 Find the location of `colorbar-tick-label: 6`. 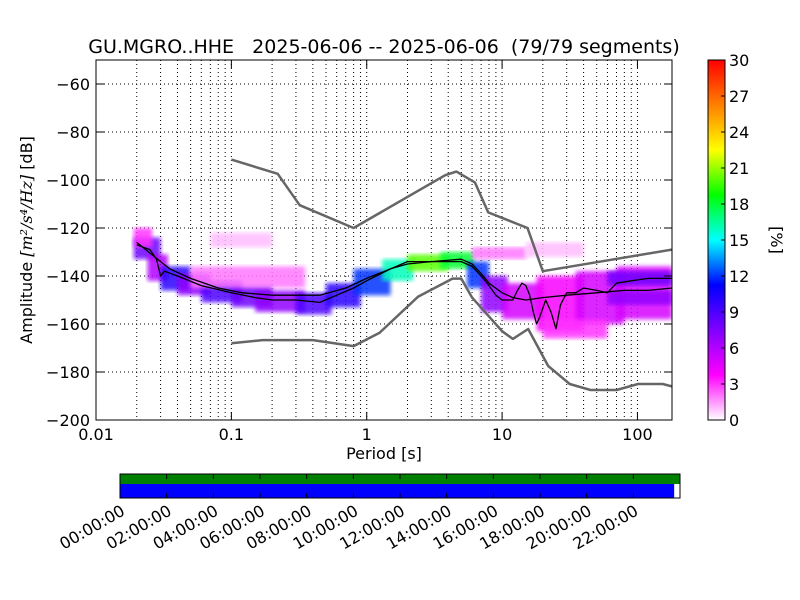

colorbar-tick-label: 6 is located at coordinates (734, 348).